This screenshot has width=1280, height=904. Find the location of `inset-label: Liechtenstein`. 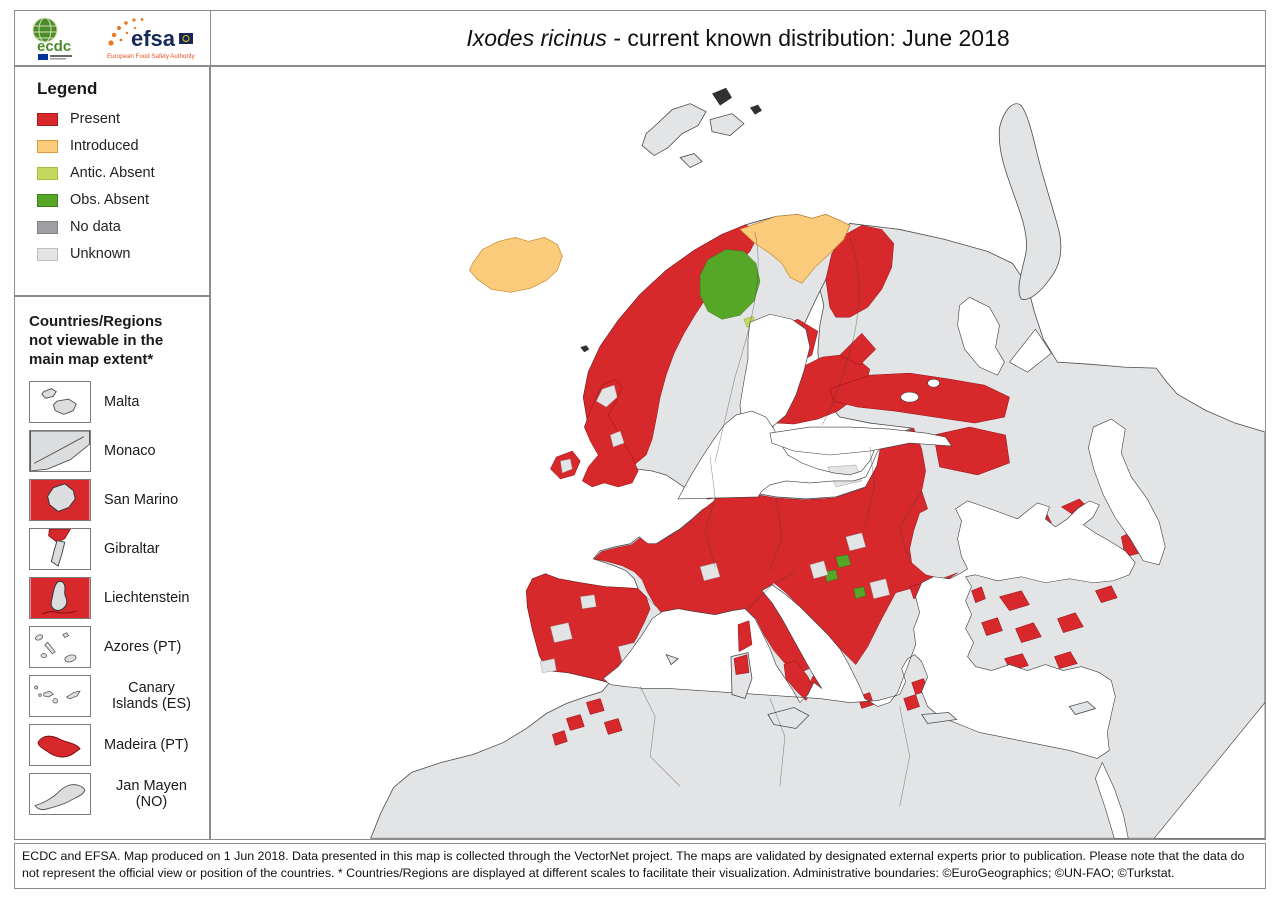

inset-label: Liechtenstein is located at coordinates (147, 597).